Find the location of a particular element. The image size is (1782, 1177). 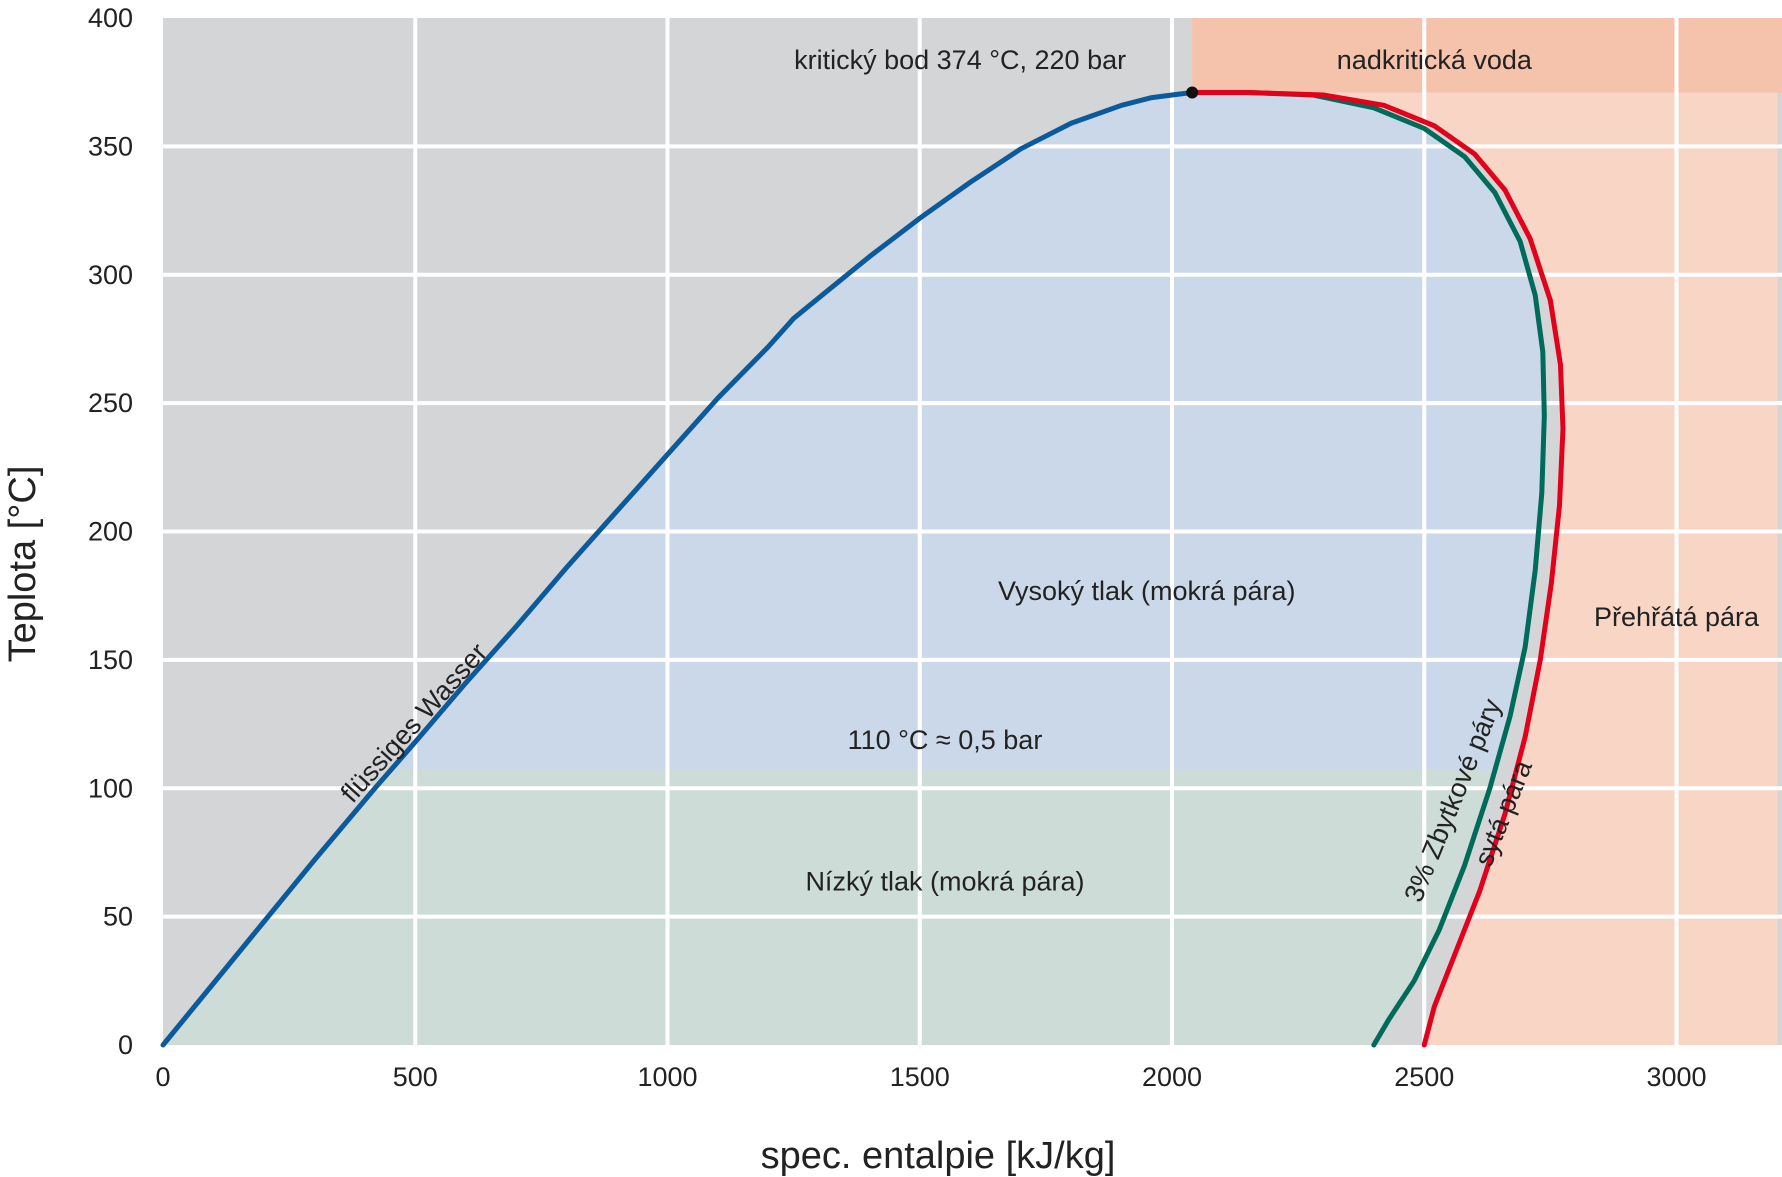

y-tick-label: 50 is located at coordinates (118, 917).